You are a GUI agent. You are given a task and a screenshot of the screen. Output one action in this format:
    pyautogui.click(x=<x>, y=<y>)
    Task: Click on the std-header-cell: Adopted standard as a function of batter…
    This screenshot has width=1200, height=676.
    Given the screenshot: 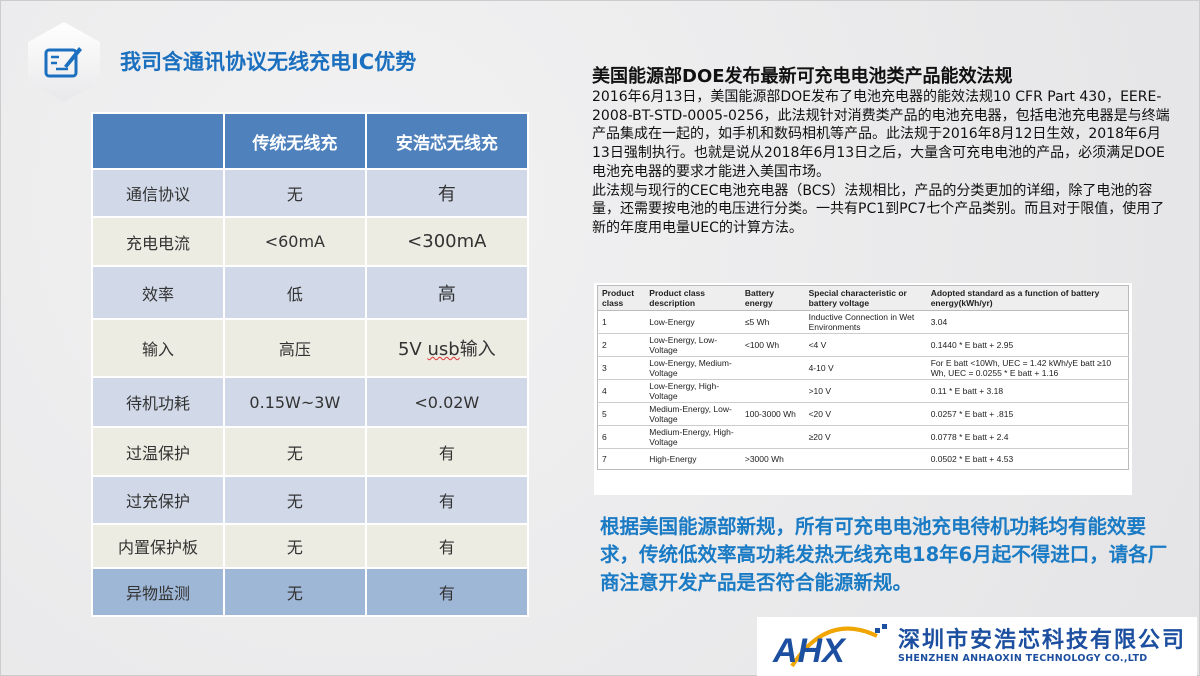 What is the action you would take?
    pyautogui.click(x=1027, y=298)
    